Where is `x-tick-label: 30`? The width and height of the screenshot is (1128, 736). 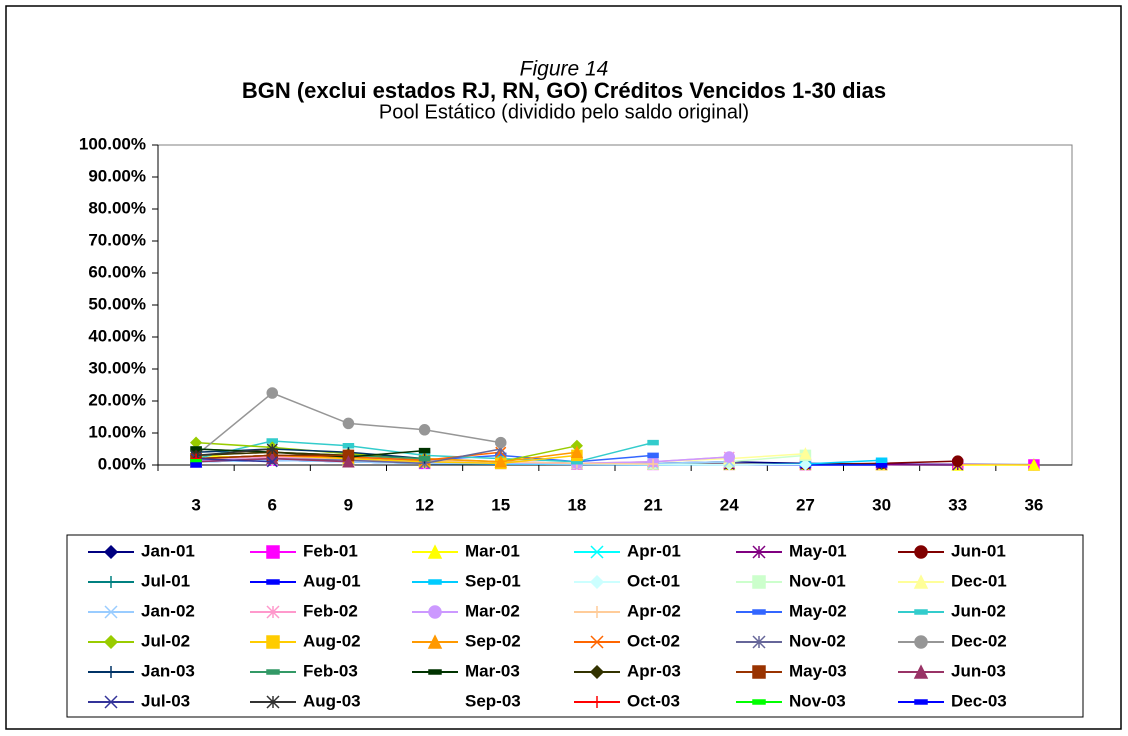
x-tick-label: 30 is located at coordinates (881, 504).